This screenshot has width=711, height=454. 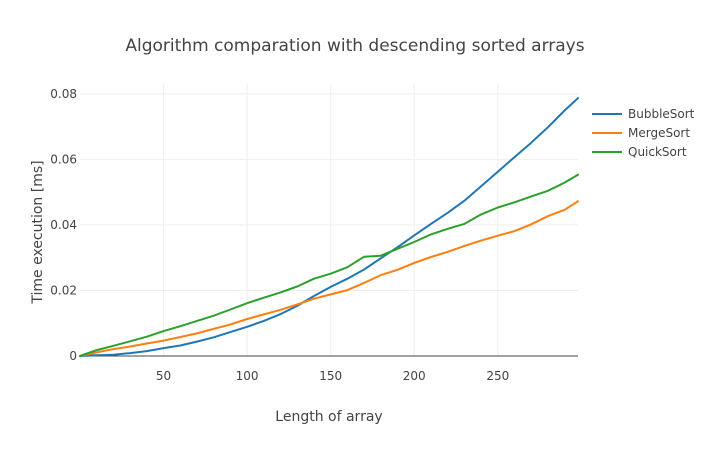 What do you see at coordinates (414, 376) in the screenshot?
I see `x-tick-label: 200` at bounding box center [414, 376].